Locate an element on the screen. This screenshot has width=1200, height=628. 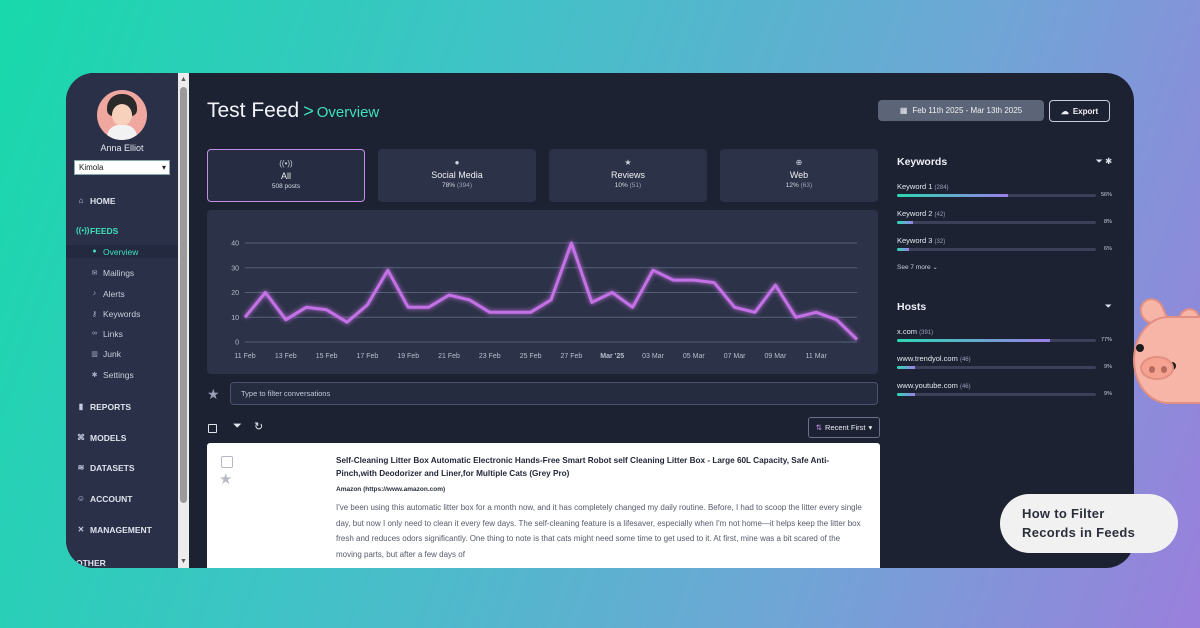
card-web: ⊕ Web 12% (63) is located at coordinates (799, 175).